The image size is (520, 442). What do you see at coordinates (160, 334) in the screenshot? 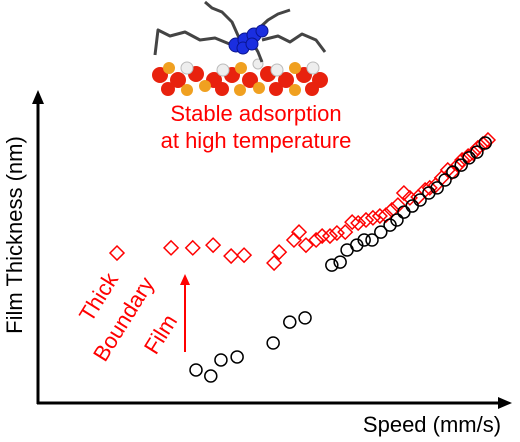
I see `annotation: Film` at bounding box center [160, 334].